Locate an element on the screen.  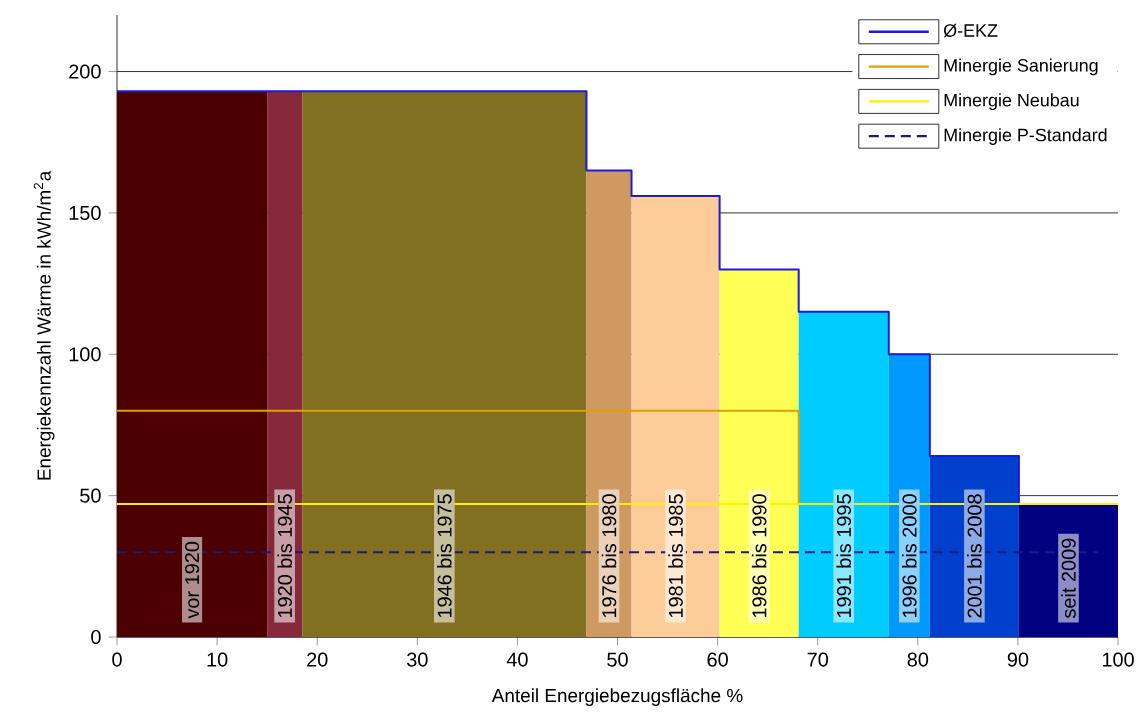
annotation: 1920 bis 1945 is located at coordinates (284, 556).